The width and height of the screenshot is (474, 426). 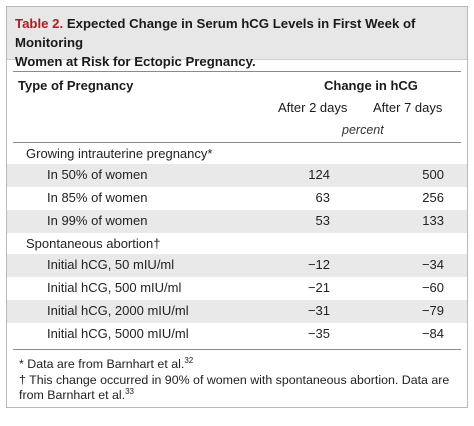 I want to click on footnote-ref: 33, so click(x=129, y=391).